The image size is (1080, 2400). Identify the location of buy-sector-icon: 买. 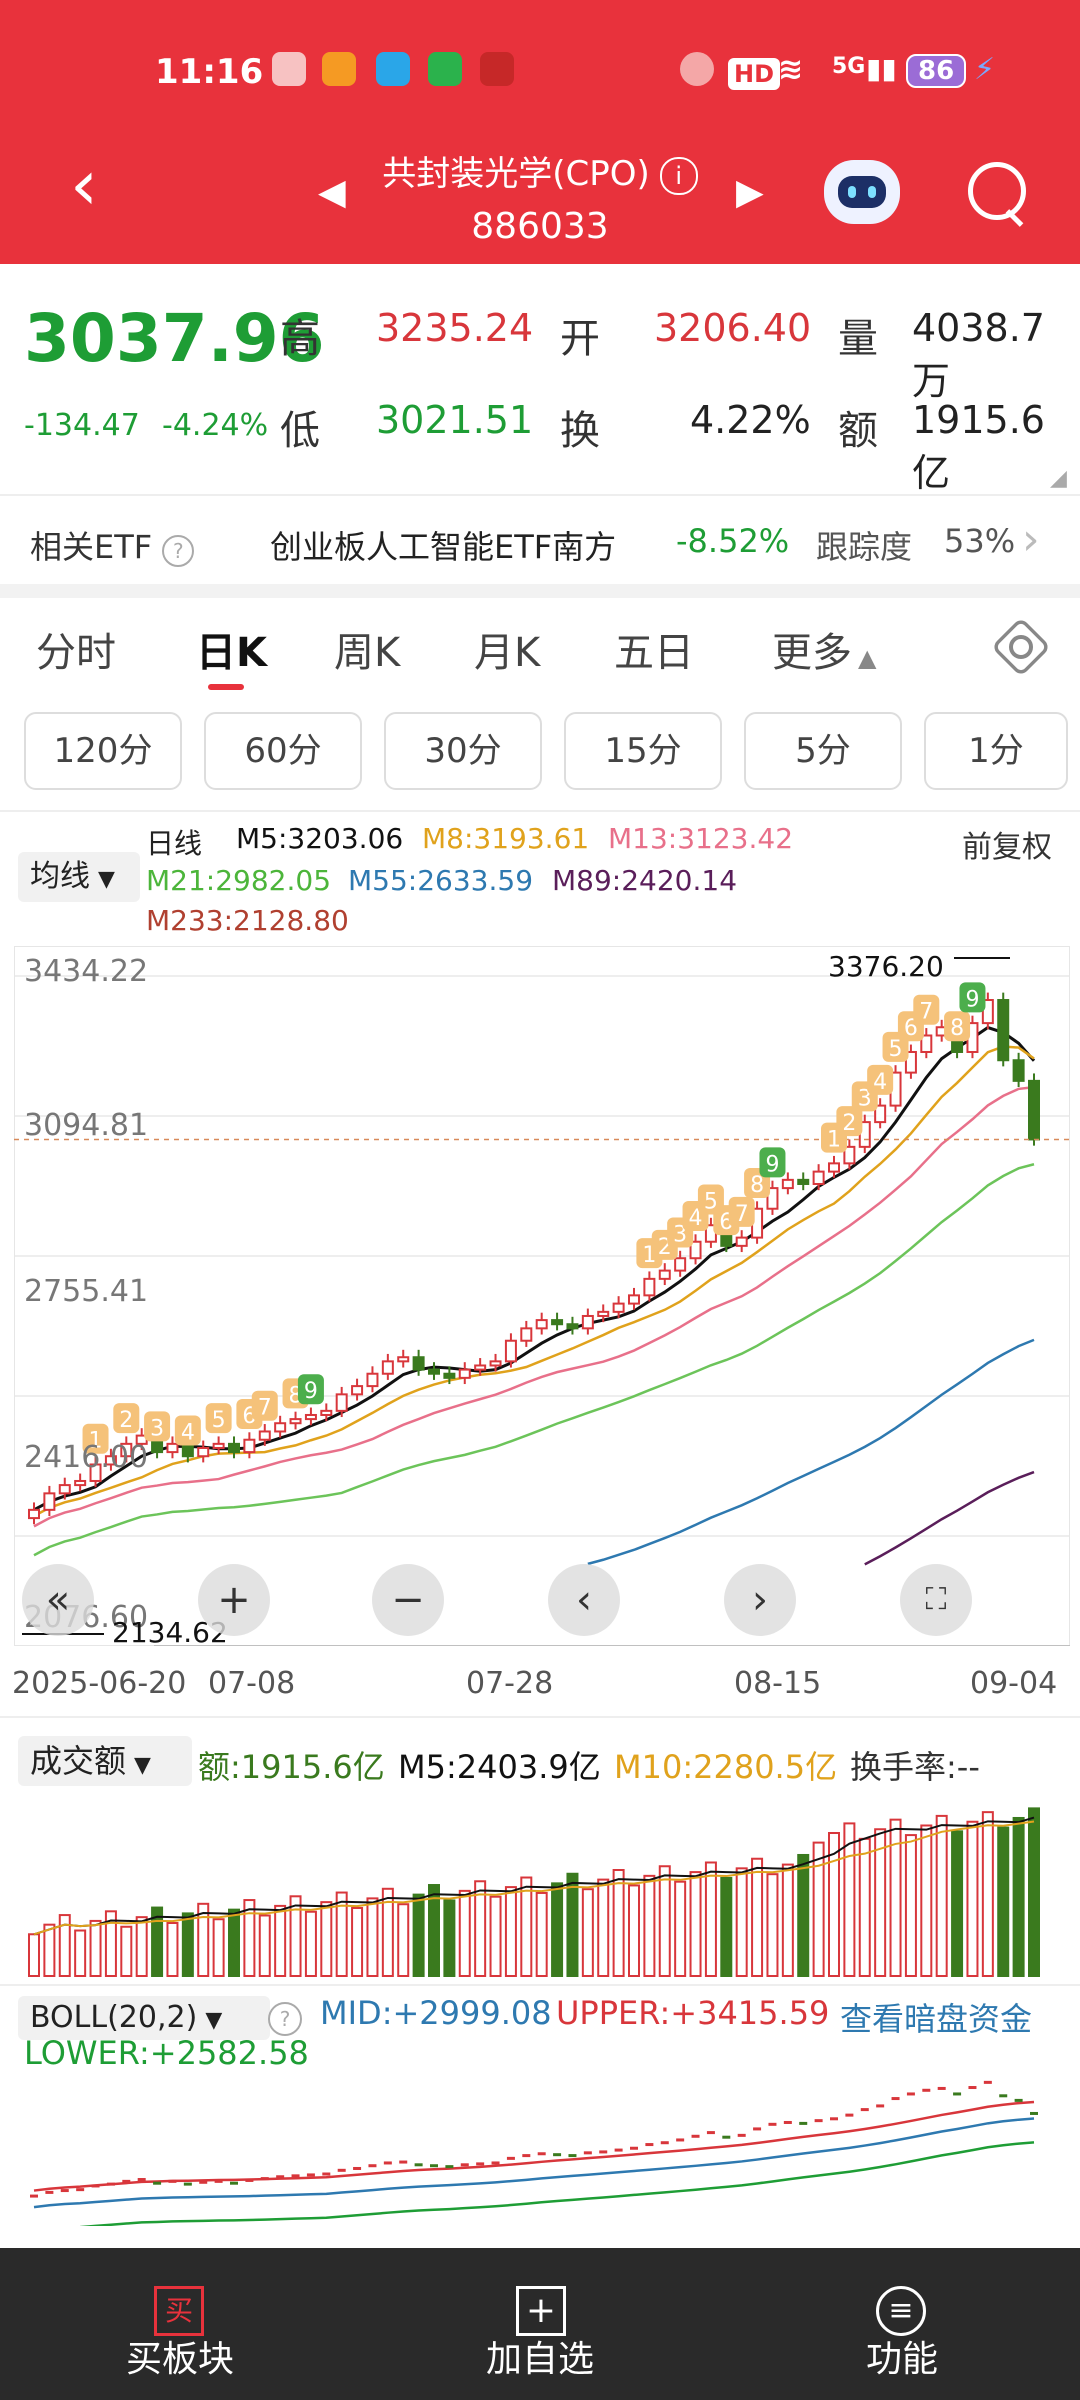
(179, 2311).